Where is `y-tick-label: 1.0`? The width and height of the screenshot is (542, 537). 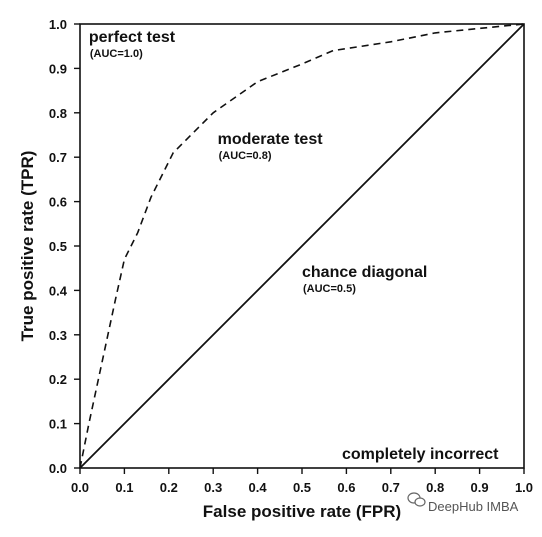 y-tick-label: 1.0 is located at coordinates (58, 24).